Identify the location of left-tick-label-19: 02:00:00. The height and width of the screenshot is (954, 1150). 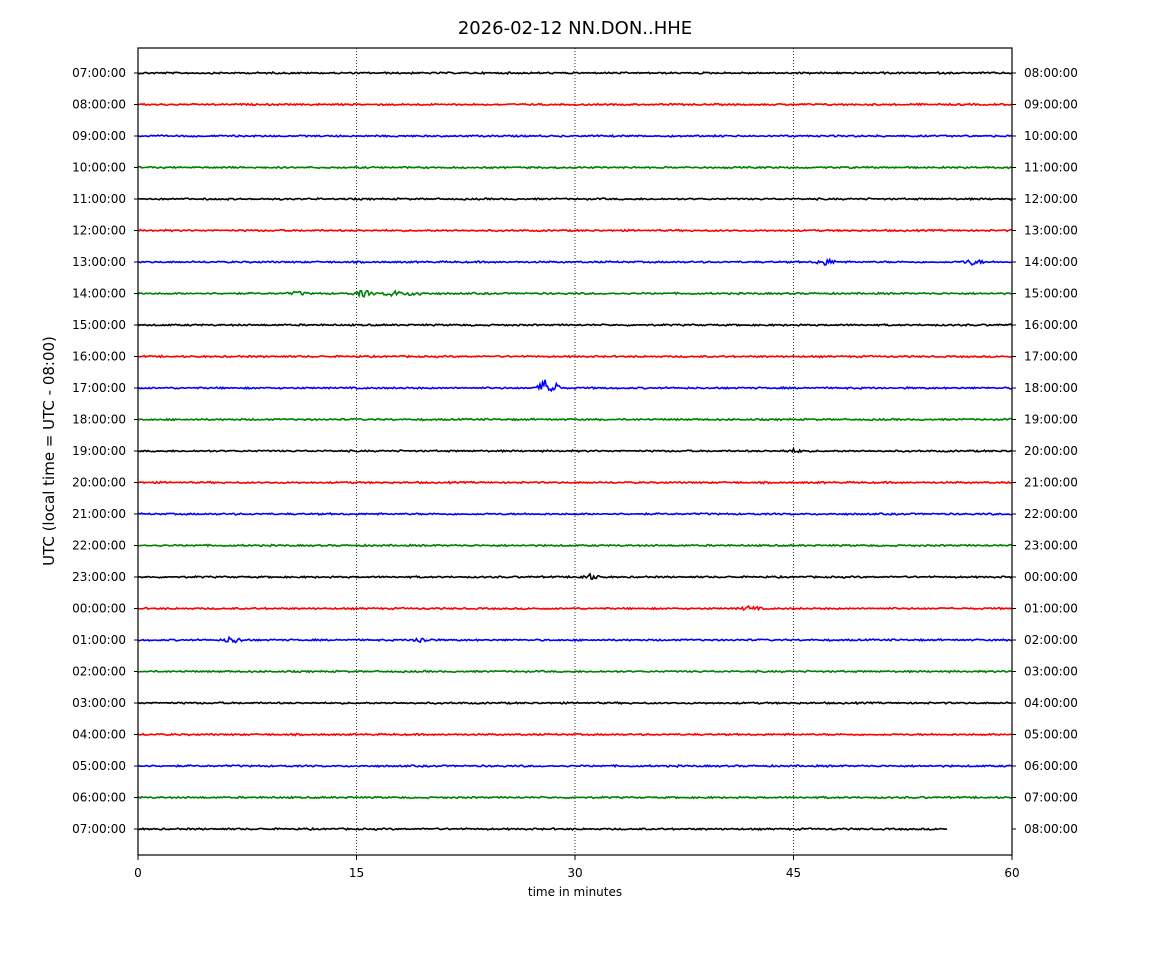
(99, 672).